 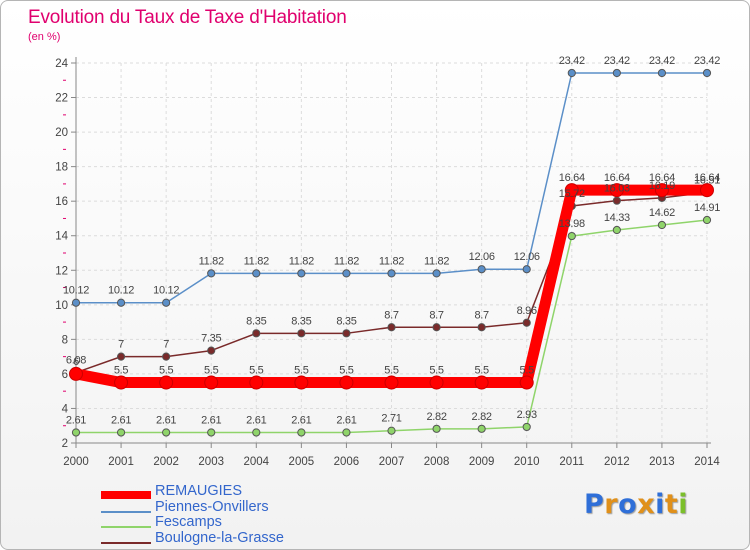 What do you see at coordinates (121, 345) in the screenshot?
I see `data-label-boulogne-la-grasse: 7` at bounding box center [121, 345].